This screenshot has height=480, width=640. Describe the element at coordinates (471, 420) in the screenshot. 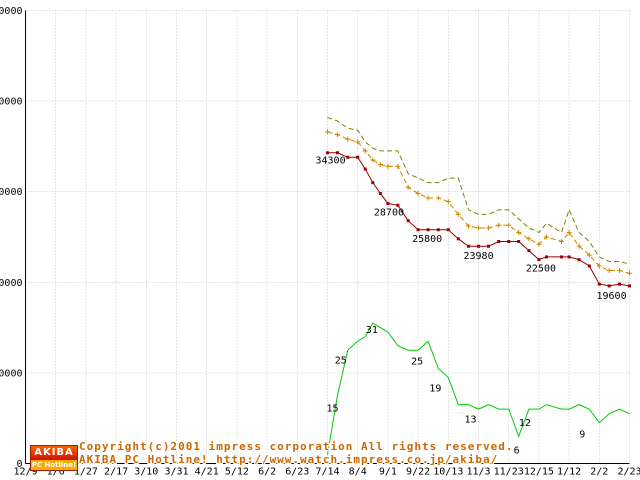

I see `annotation-label: 13` at that location.